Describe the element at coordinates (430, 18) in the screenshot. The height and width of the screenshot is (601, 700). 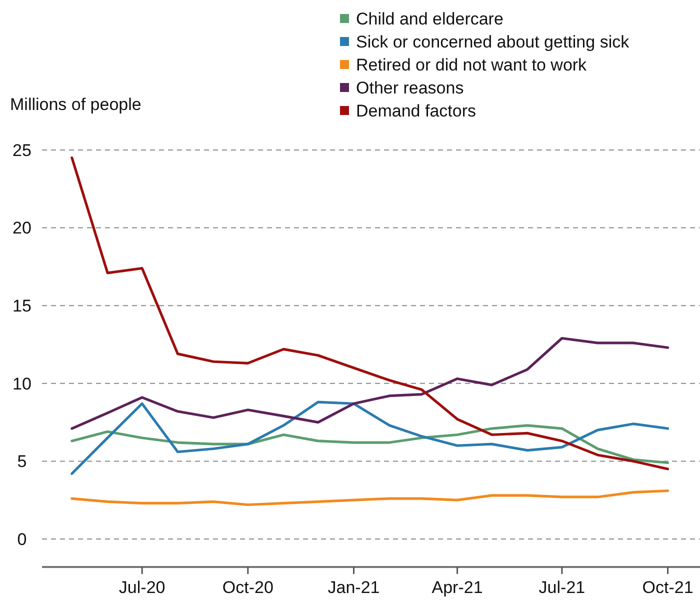
I see `legend-label: Child and eldercare` at that location.